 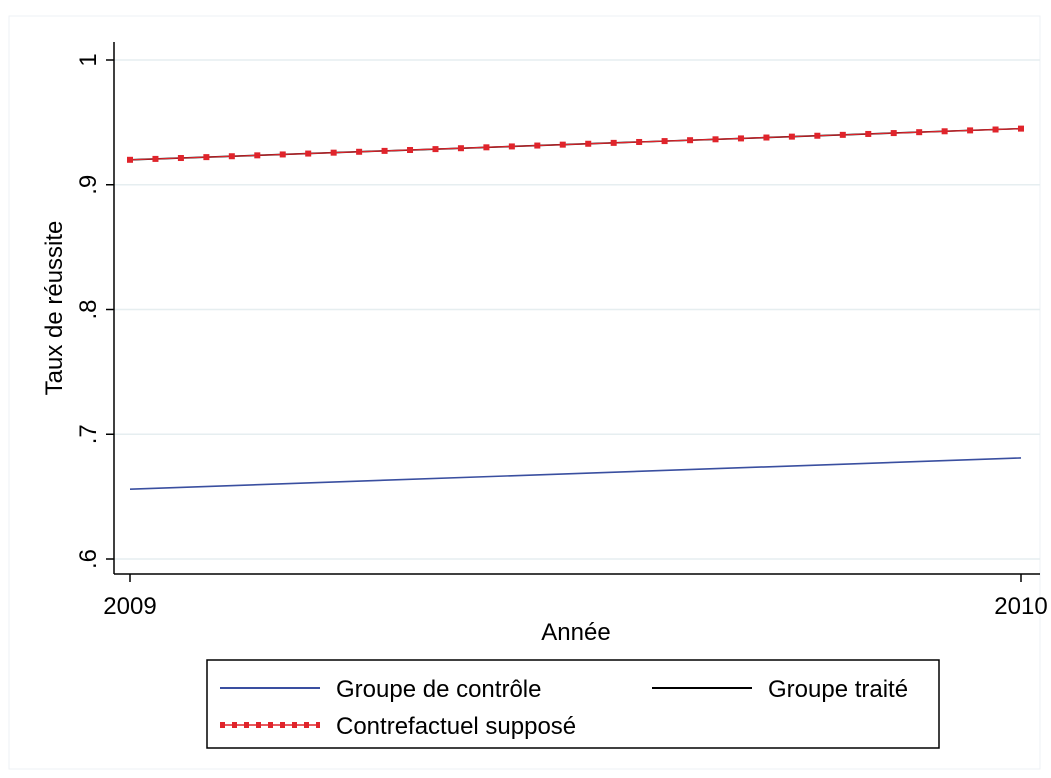 What do you see at coordinates (88, 434) in the screenshot?
I see `y-tick-label: .7` at bounding box center [88, 434].